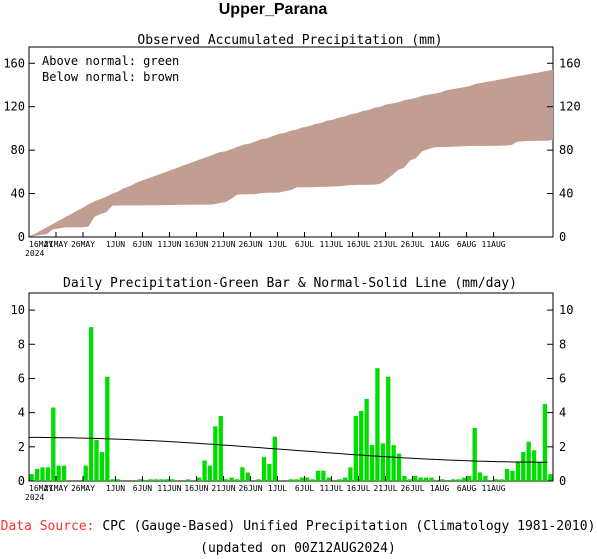 This screenshot has width=597, height=559. Describe the element at coordinates (566, 310) in the screenshot. I see `y-tick-label-right: 10` at that location.